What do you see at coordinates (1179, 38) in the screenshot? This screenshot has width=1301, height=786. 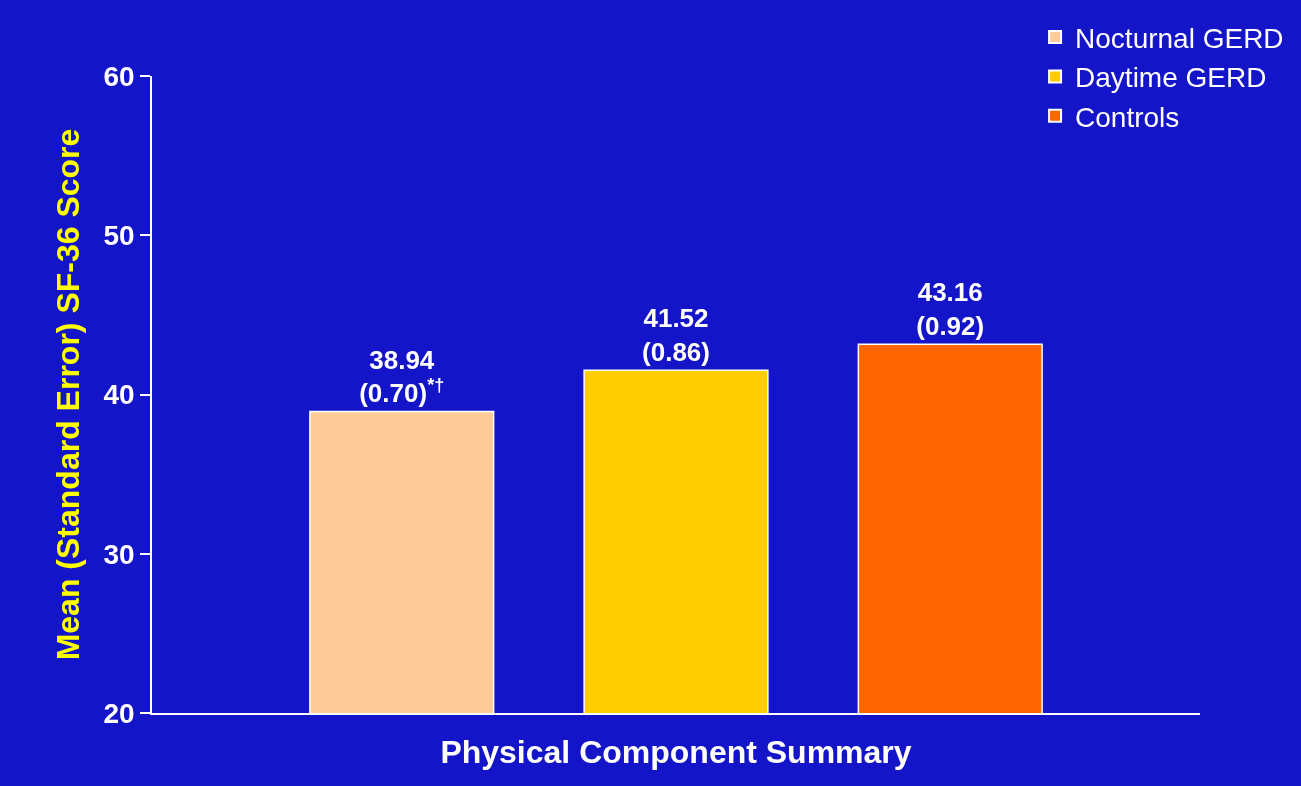 I see `legend-label: Nocturnal GERD` at bounding box center [1179, 38].